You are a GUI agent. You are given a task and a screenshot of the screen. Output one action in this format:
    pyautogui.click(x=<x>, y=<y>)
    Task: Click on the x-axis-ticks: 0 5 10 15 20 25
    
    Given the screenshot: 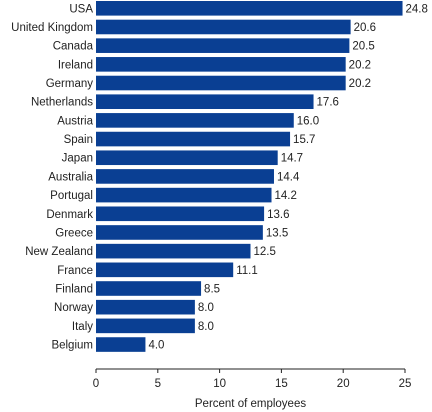 What is the action you would take?
    pyautogui.click(x=252, y=379)
    